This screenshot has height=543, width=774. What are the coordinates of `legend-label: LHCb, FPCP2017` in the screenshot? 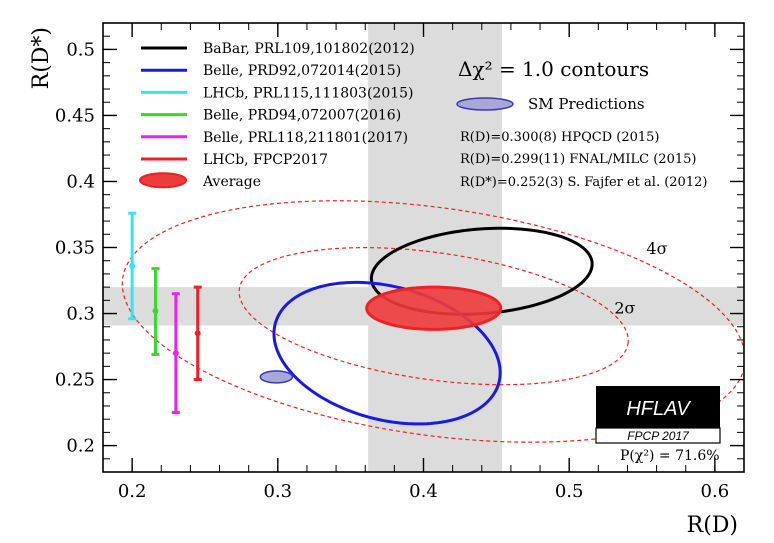 It's located at (265, 160).